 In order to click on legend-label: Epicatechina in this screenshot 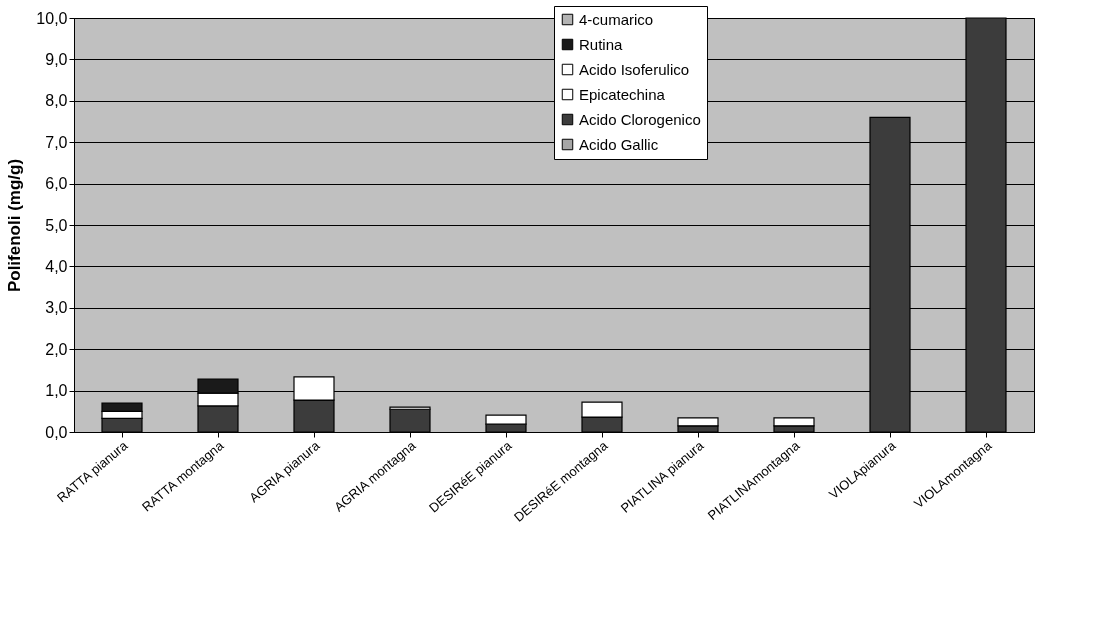, I will do `click(622, 94)`.